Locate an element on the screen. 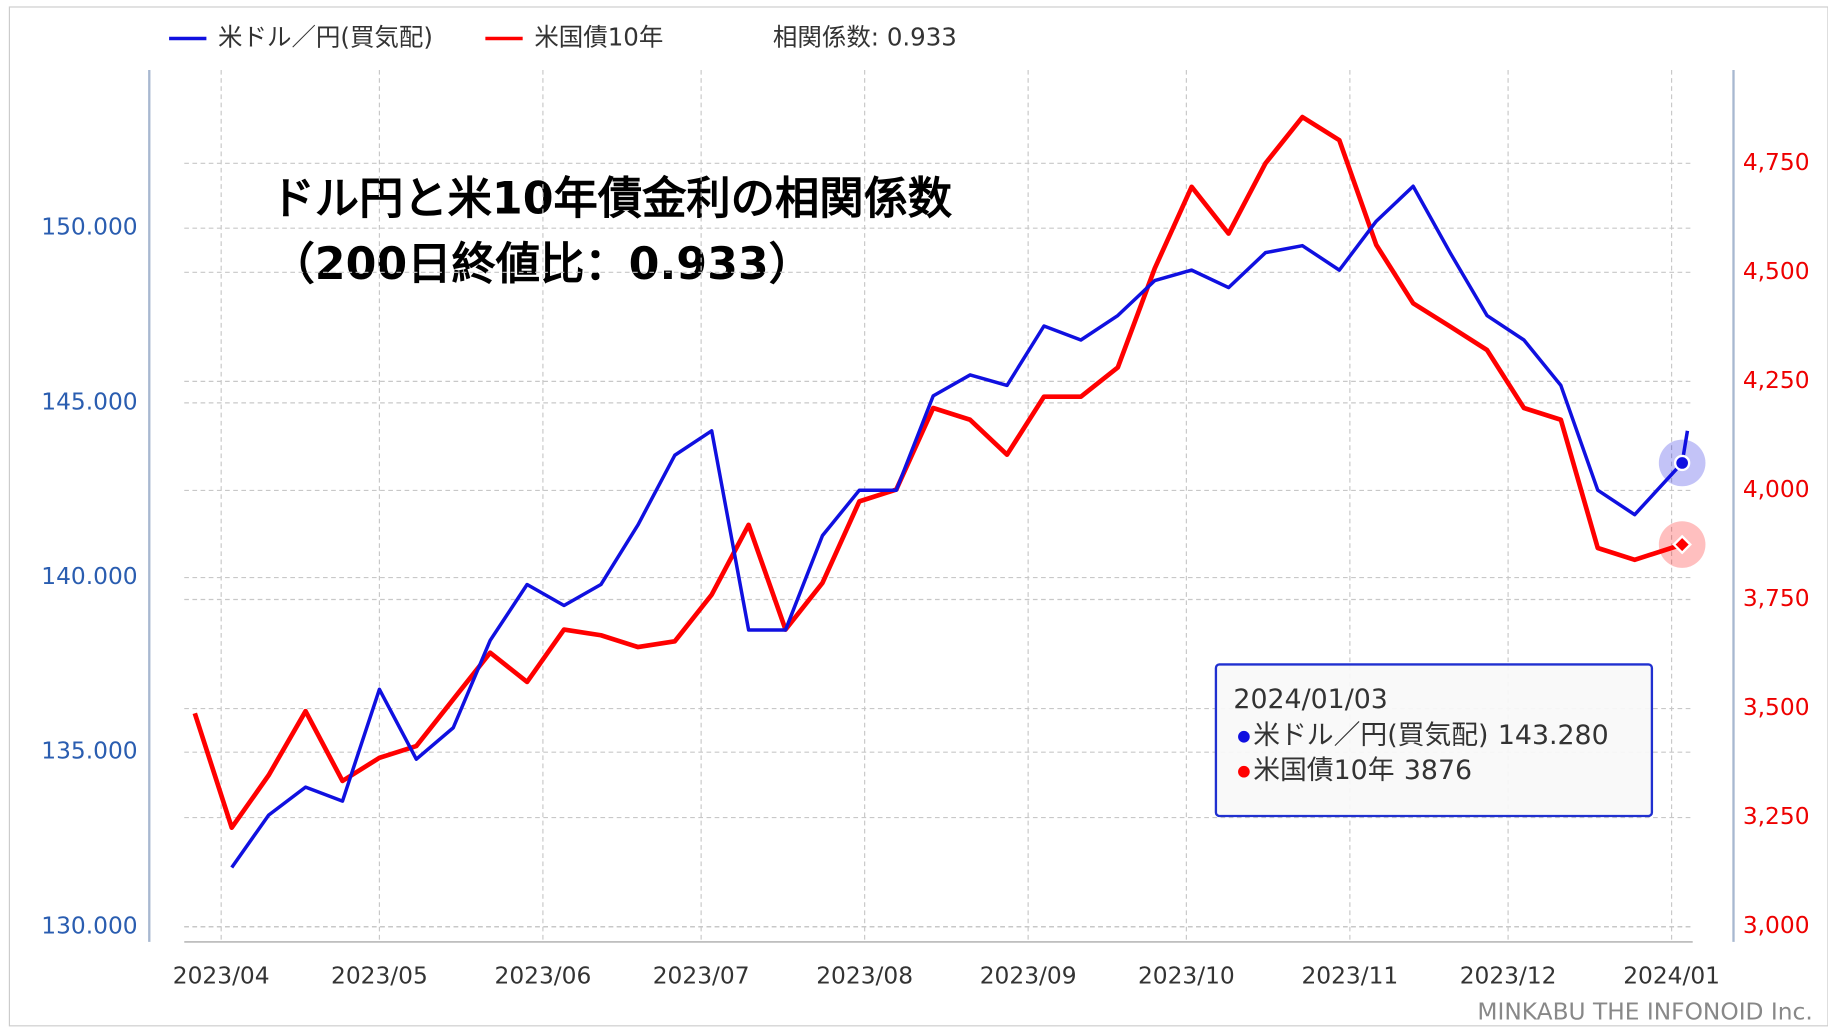 The height and width of the screenshot is (1027, 1828). legend-note: 相関係数: 0.933 is located at coordinates (865, 36).